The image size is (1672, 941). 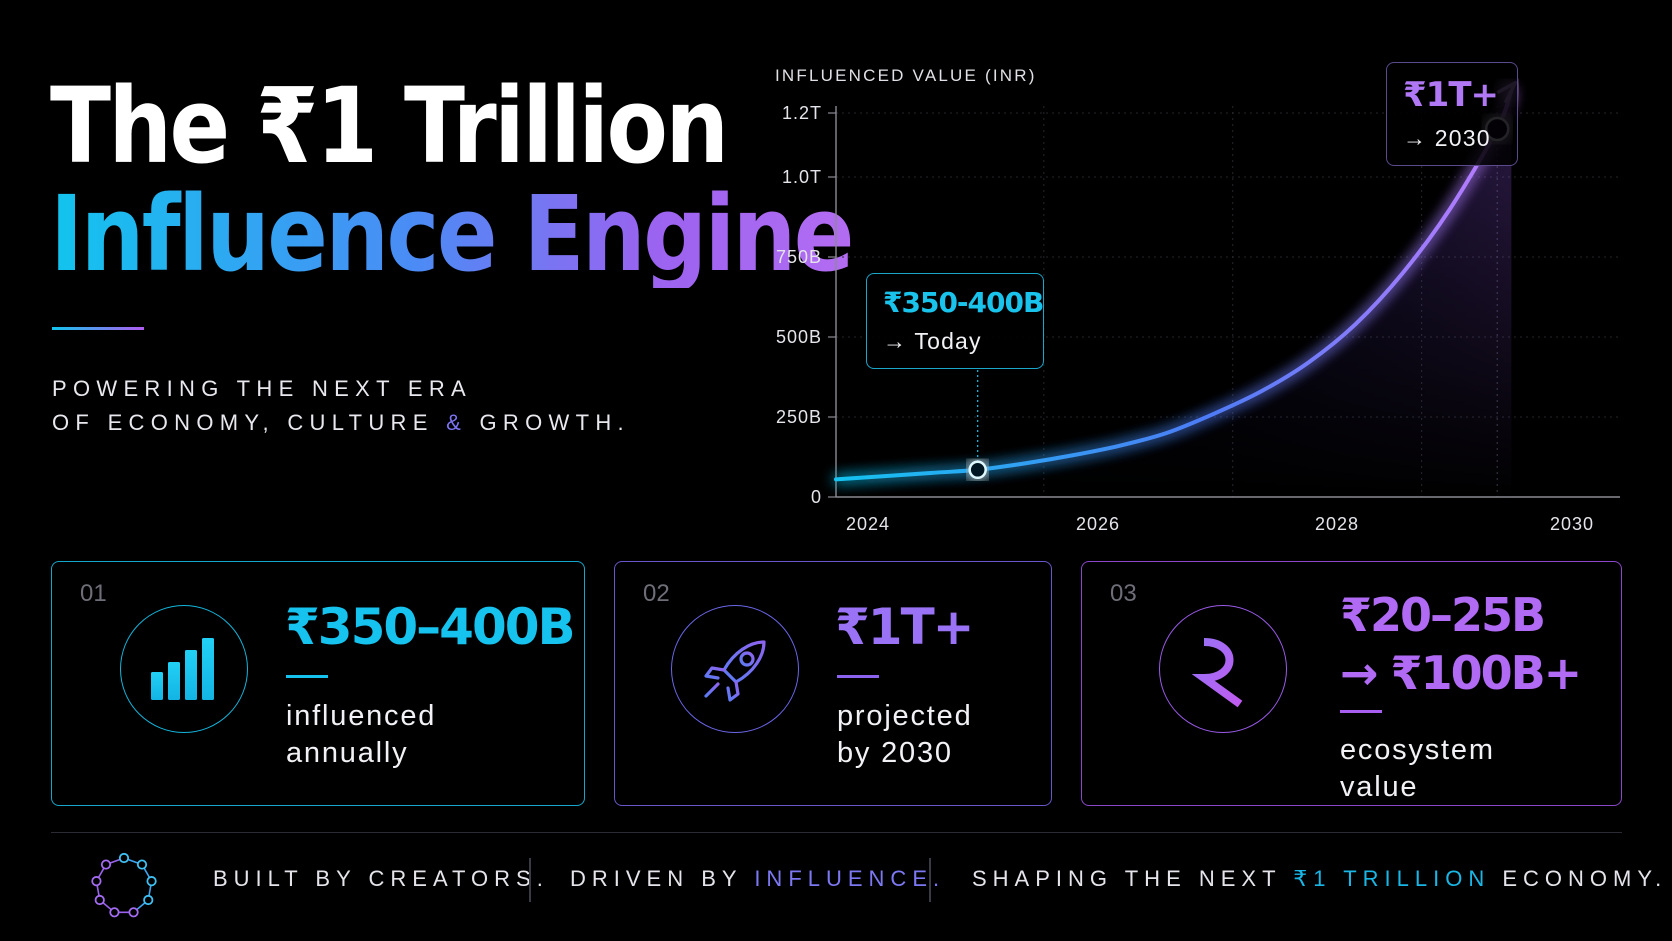 What do you see at coordinates (1417, 769) in the screenshot?
I see `card-description: ecosystem value` at bounding box center [1417, 769].